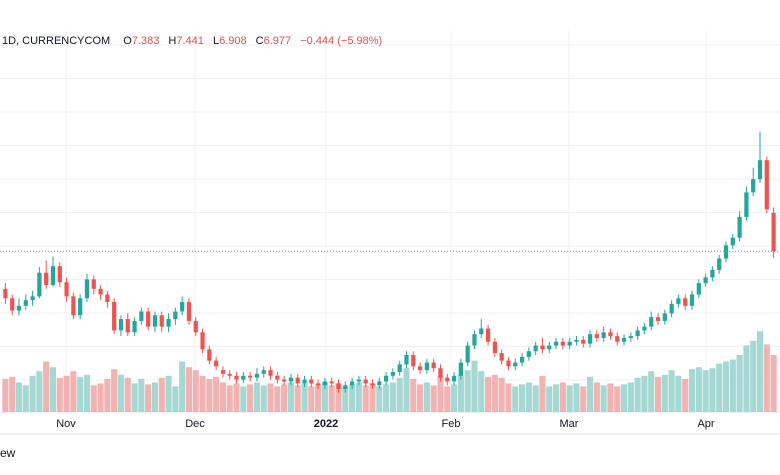 The image size is (780, 475). I want to click on footer-fragment: ew, so click(8, 453).